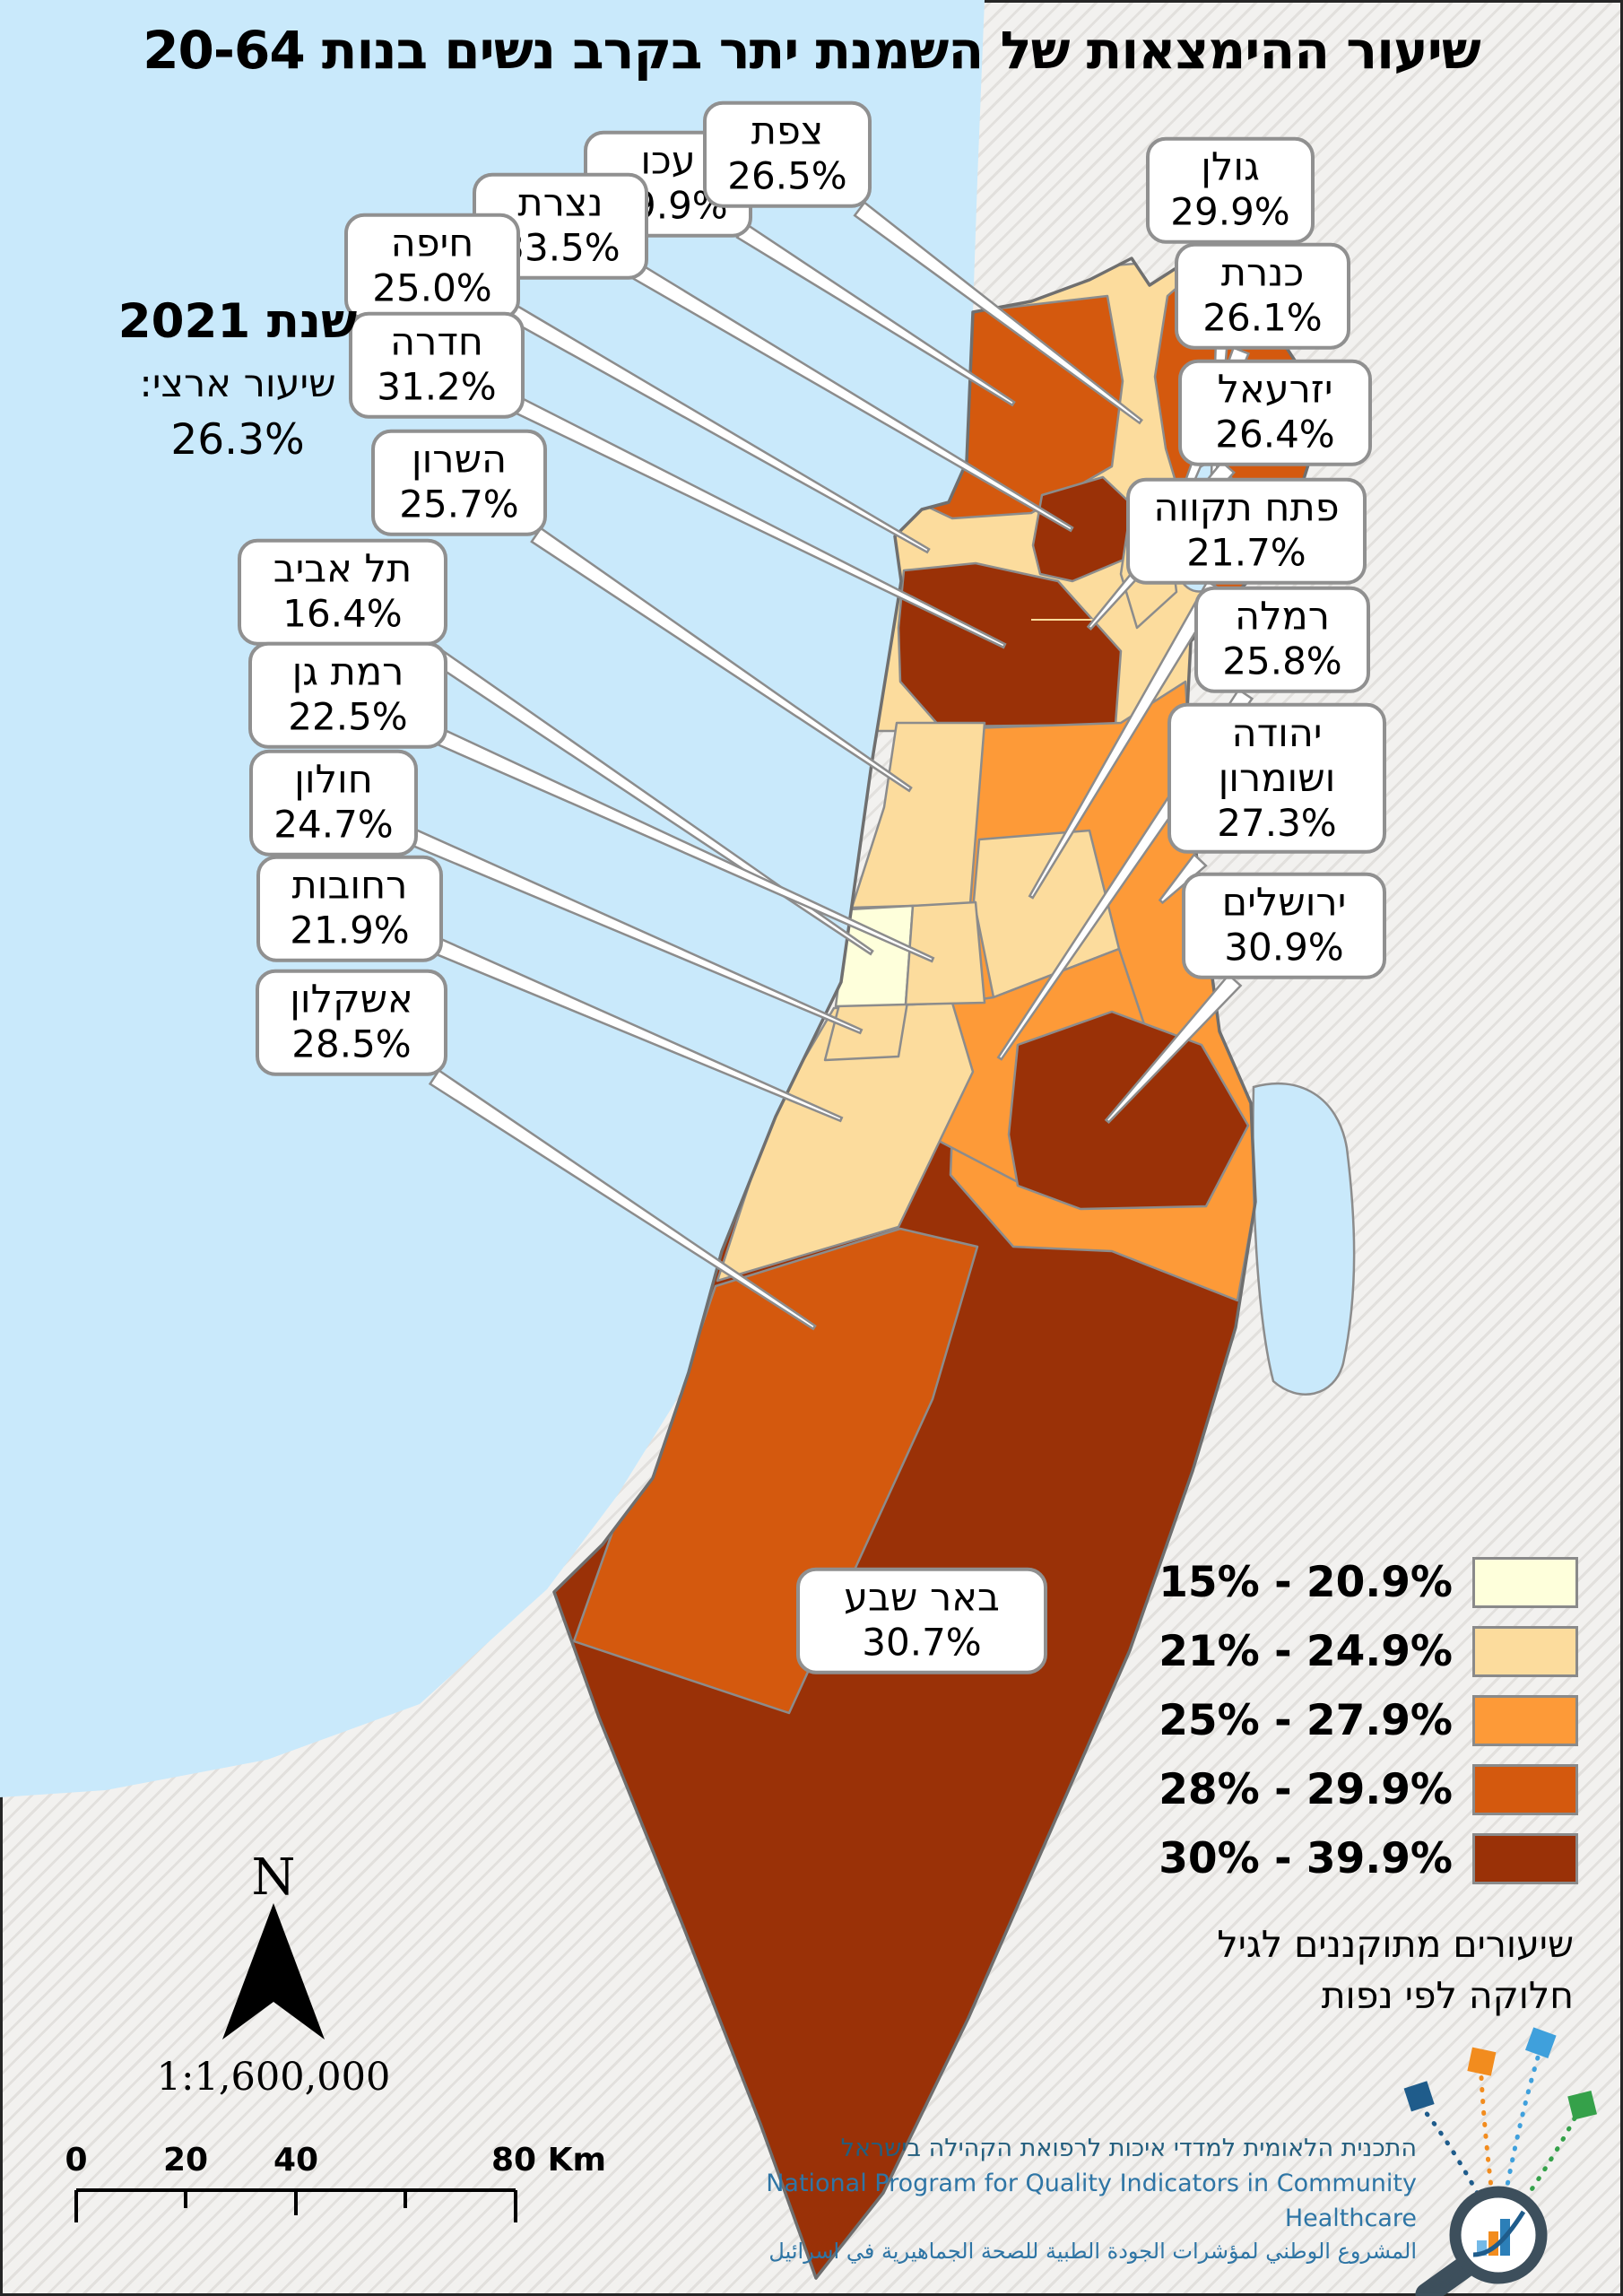 This screenshot has height=2296, width=1623. What do you see at coordinates (1349, 1970) in the screenshot?
I see `methodology-note: שיעורים מתוקננים לגיל חלוקה לפי נפות` at bounding box center [1349, 1970].